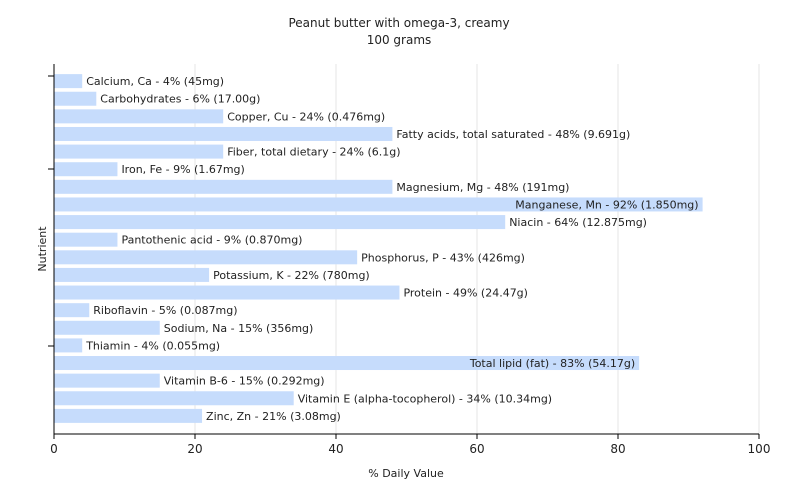 The image size is (800, 500). Describe the element at coordinates (606, 204) in the screenshot. I see `bar-label: Manganese, Mn - 92% (1.850mg)` at that location.